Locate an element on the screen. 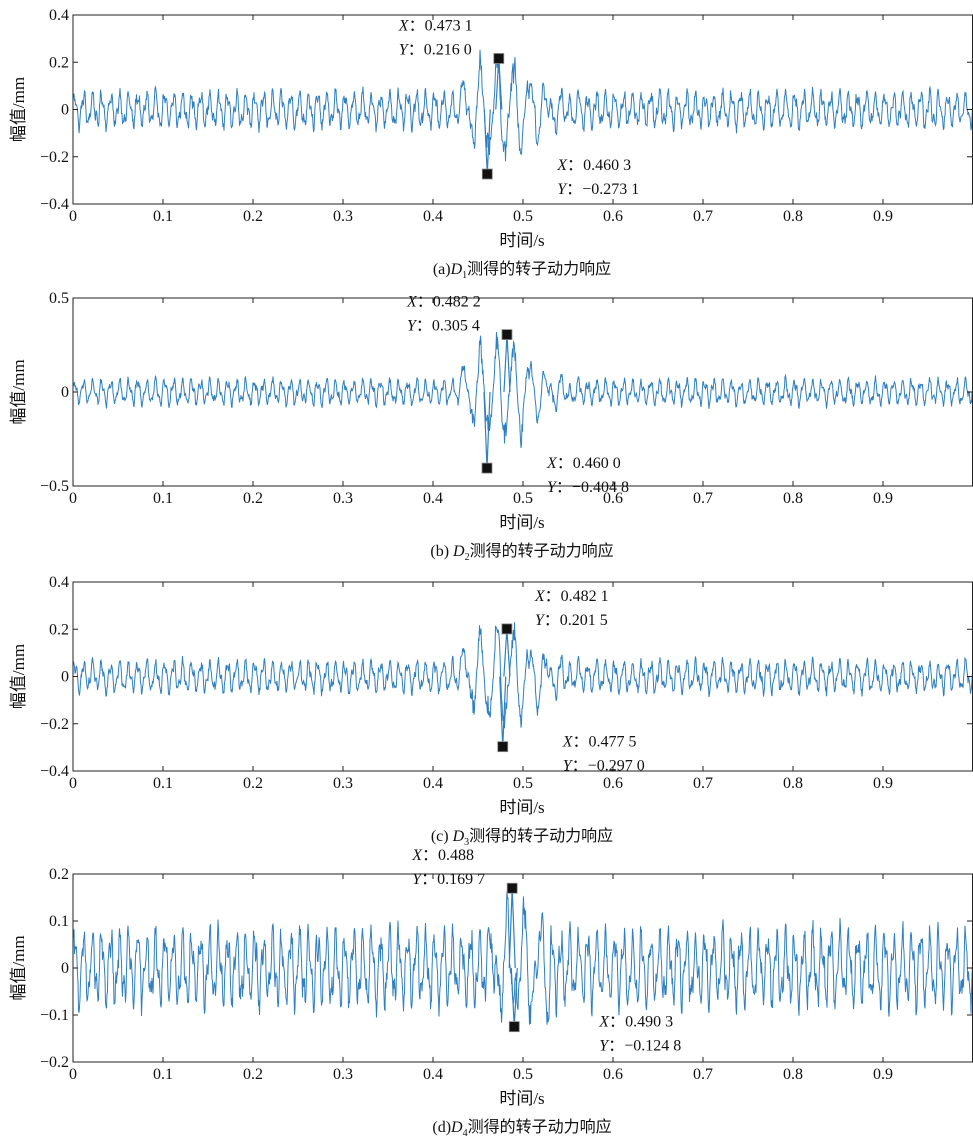 This screenshot has width=973, height=1145. datatip-y-text: Y：−0.404 8 is located at coordinates (588, 487).